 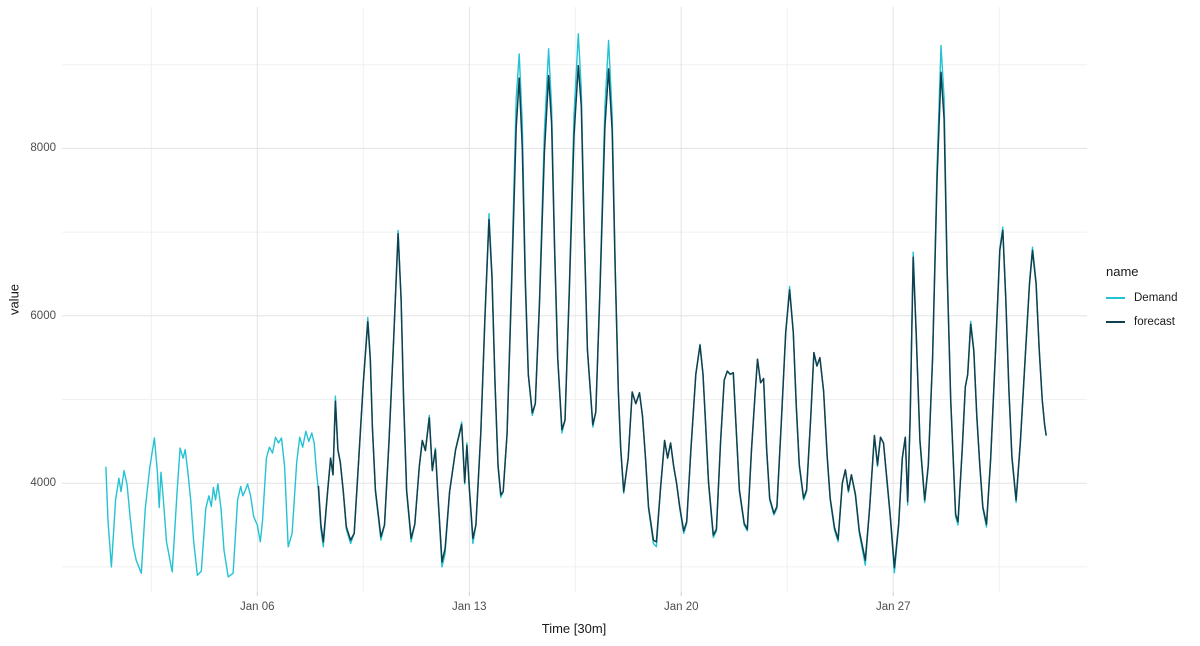 I want to click on x-tick-label: Jan 06, so click(x=257, y=607).